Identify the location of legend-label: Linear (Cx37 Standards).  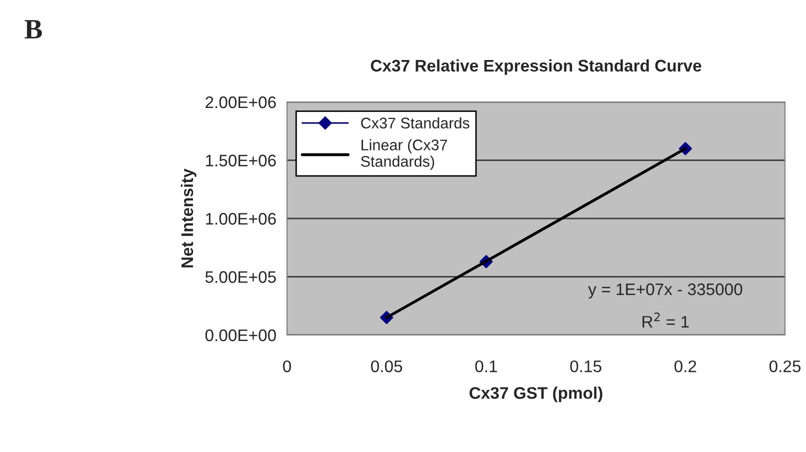
(404, 154).